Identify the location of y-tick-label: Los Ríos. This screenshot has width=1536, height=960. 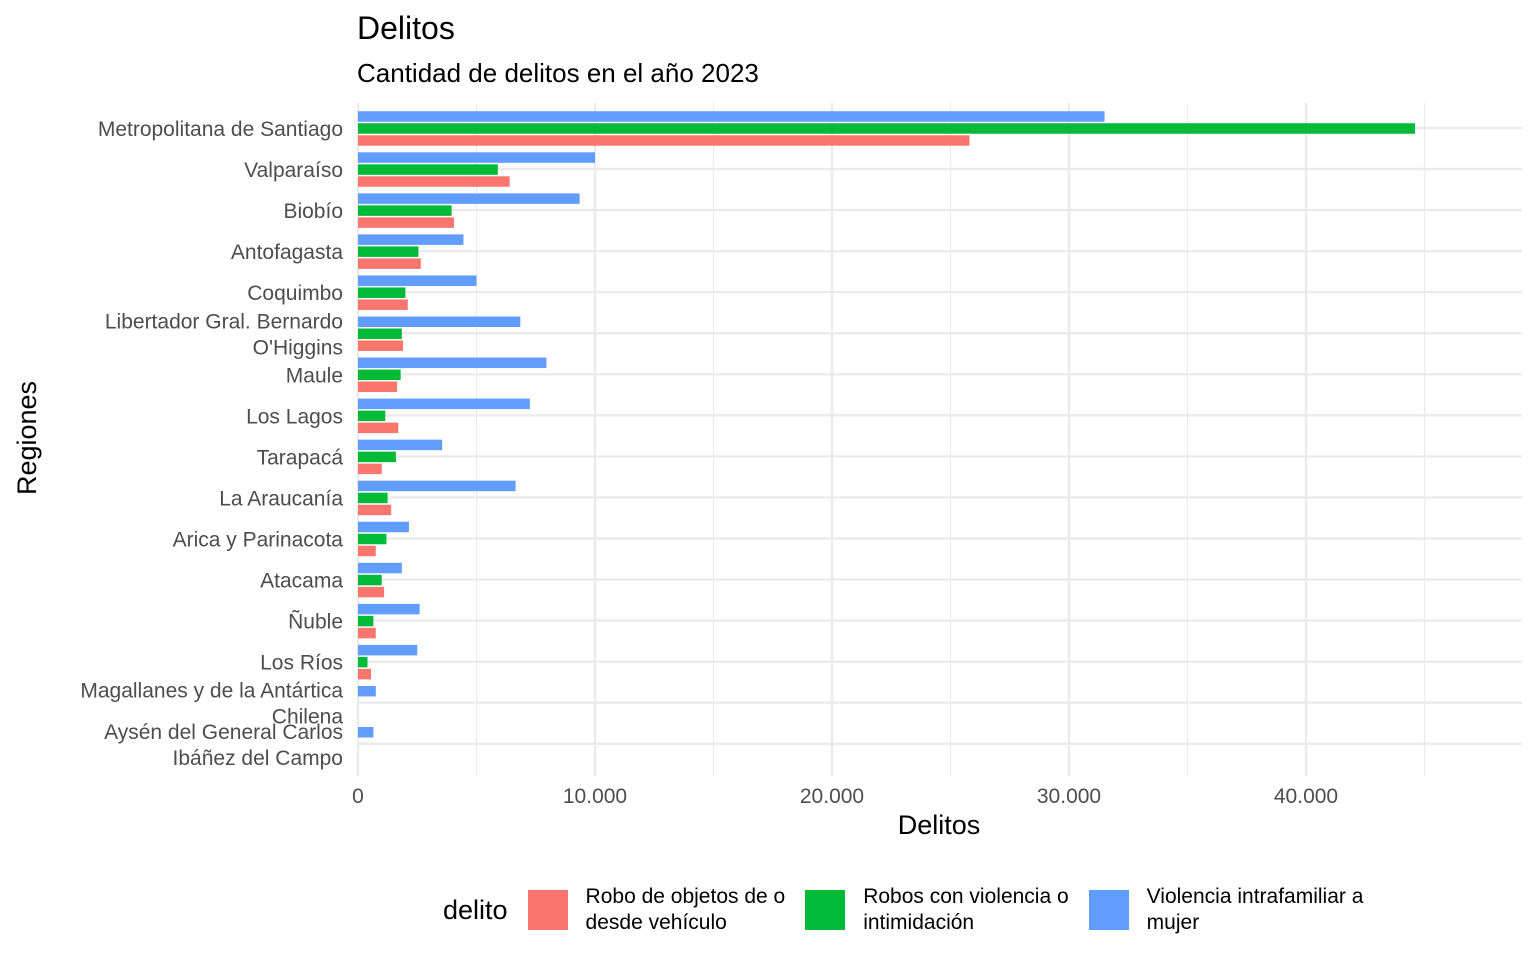
(301, 663).